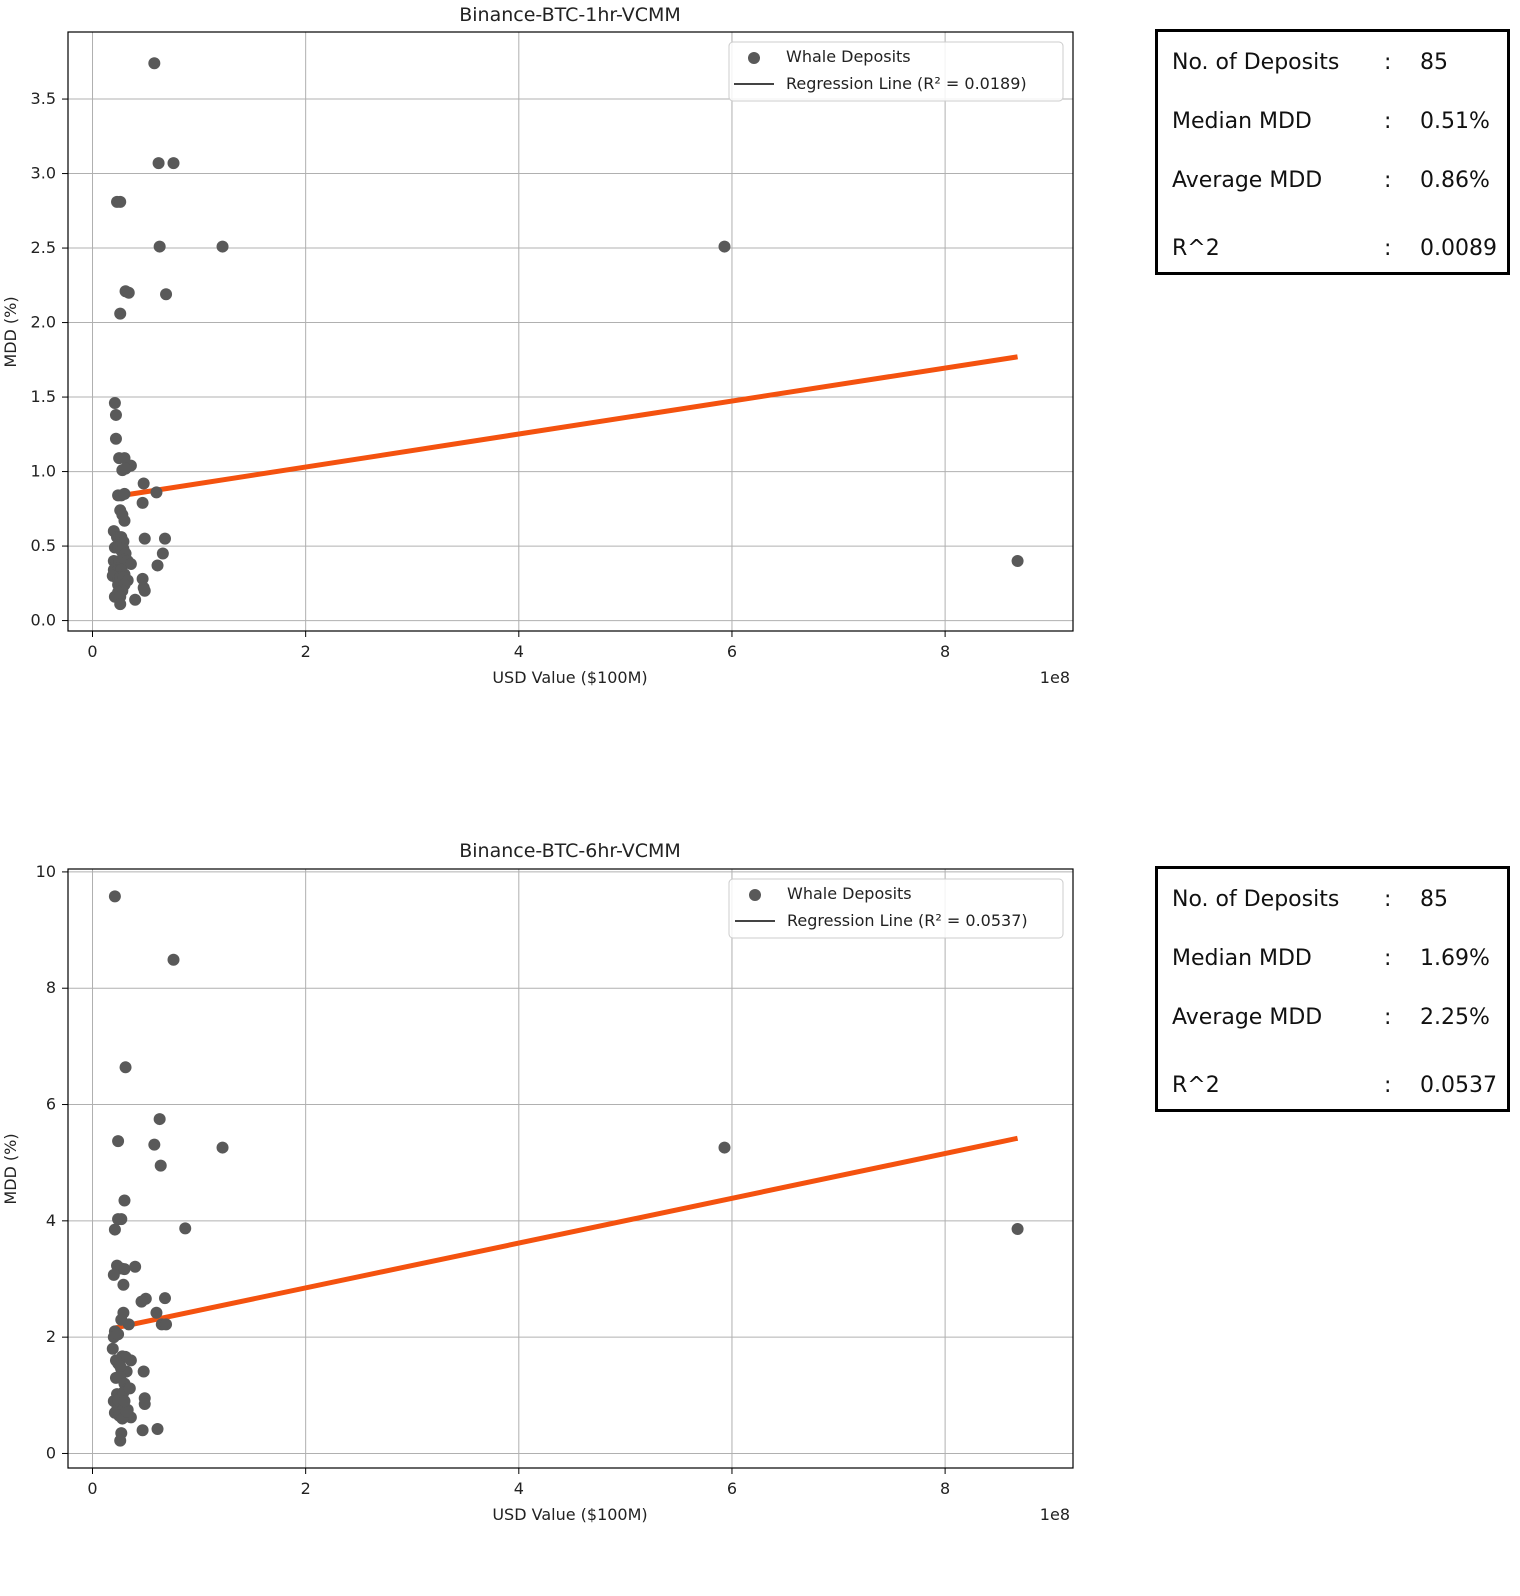  Describe the element at coordinates (43, 620) in the screenshot. I see `y-tick-label: 0.0` at that location.